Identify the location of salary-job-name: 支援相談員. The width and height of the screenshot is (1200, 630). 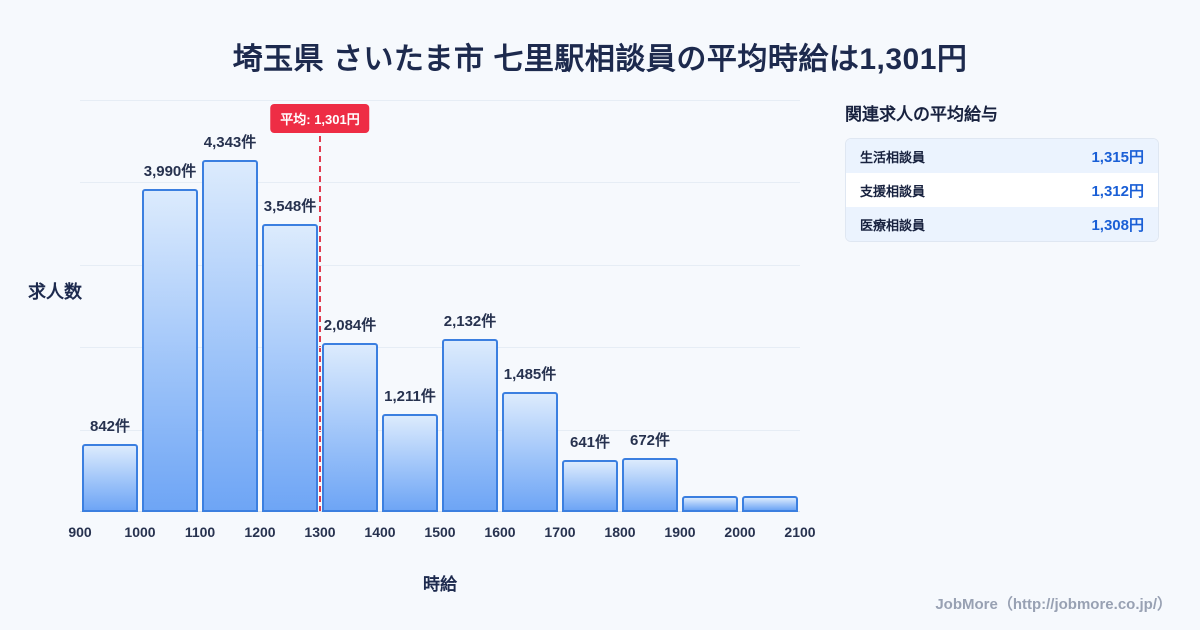
(893, 191).